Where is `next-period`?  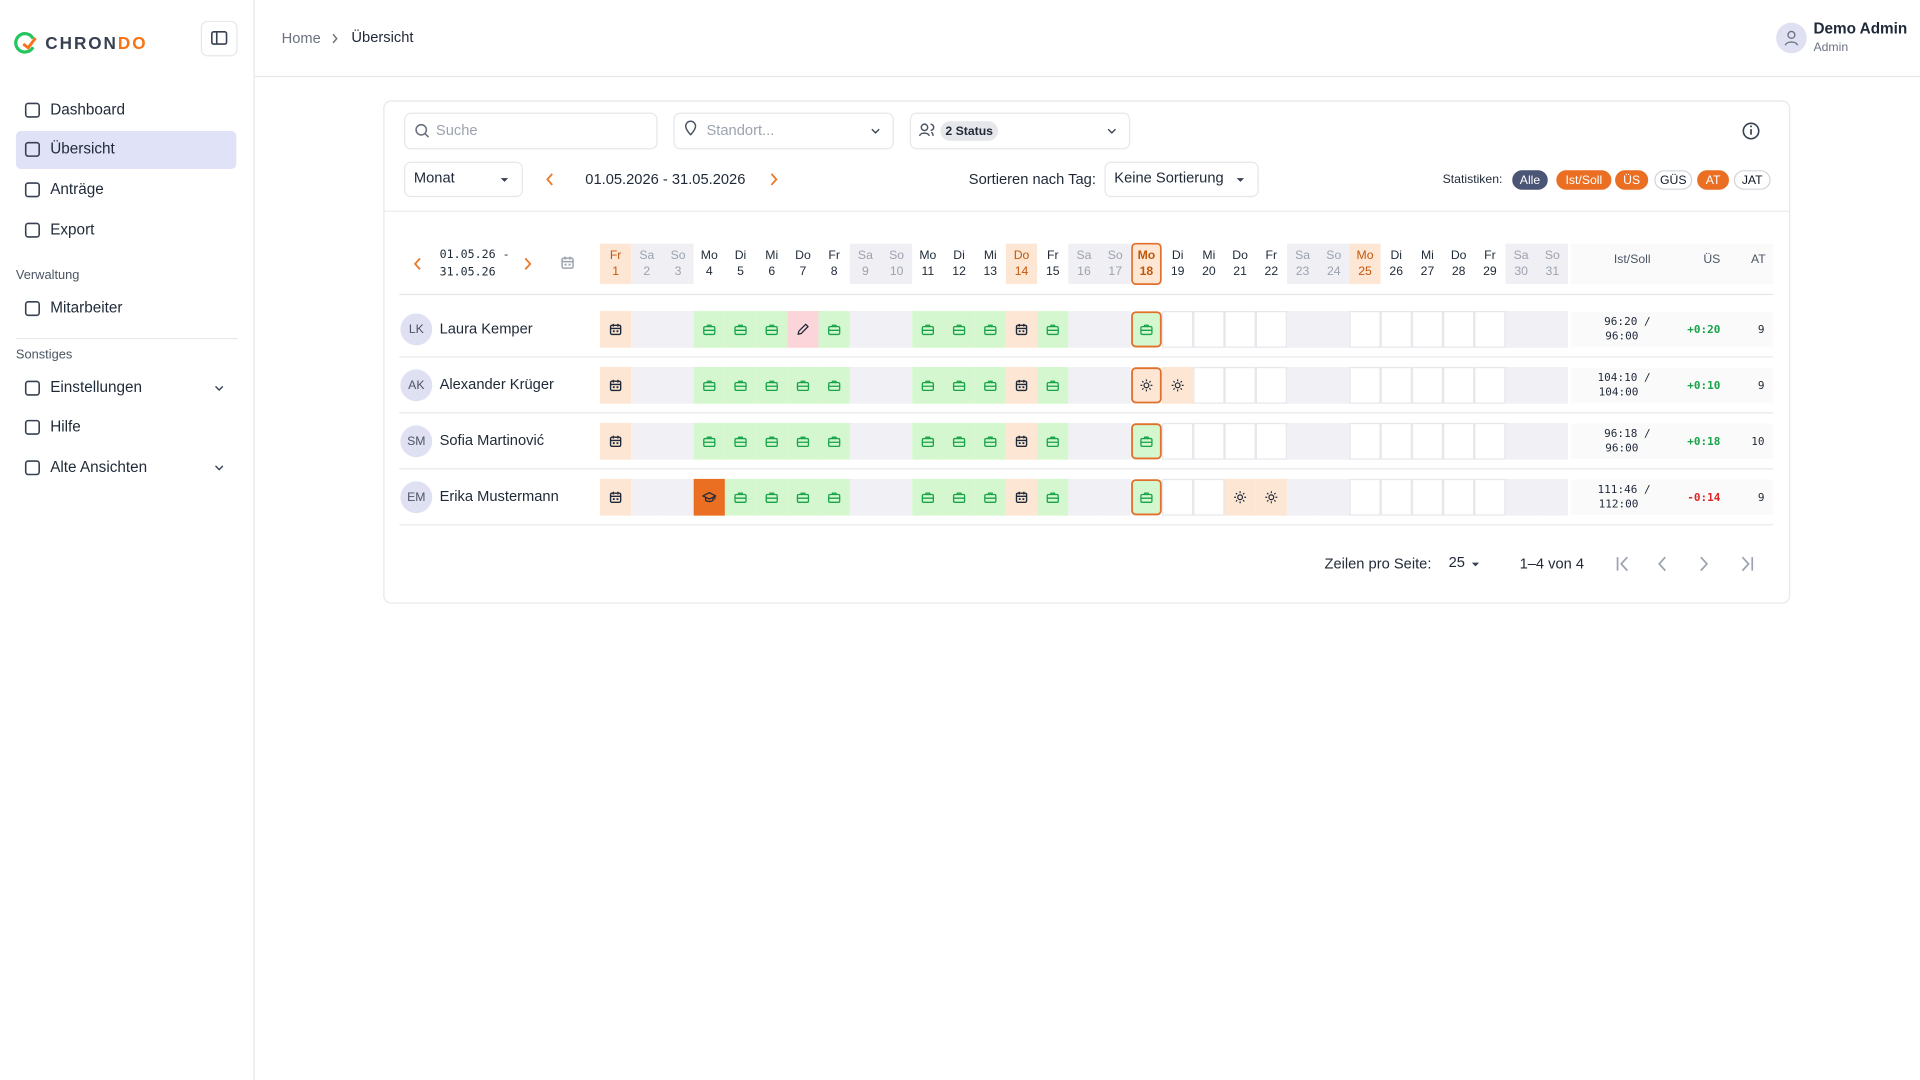
next-period is located at coordinates (774, 179).